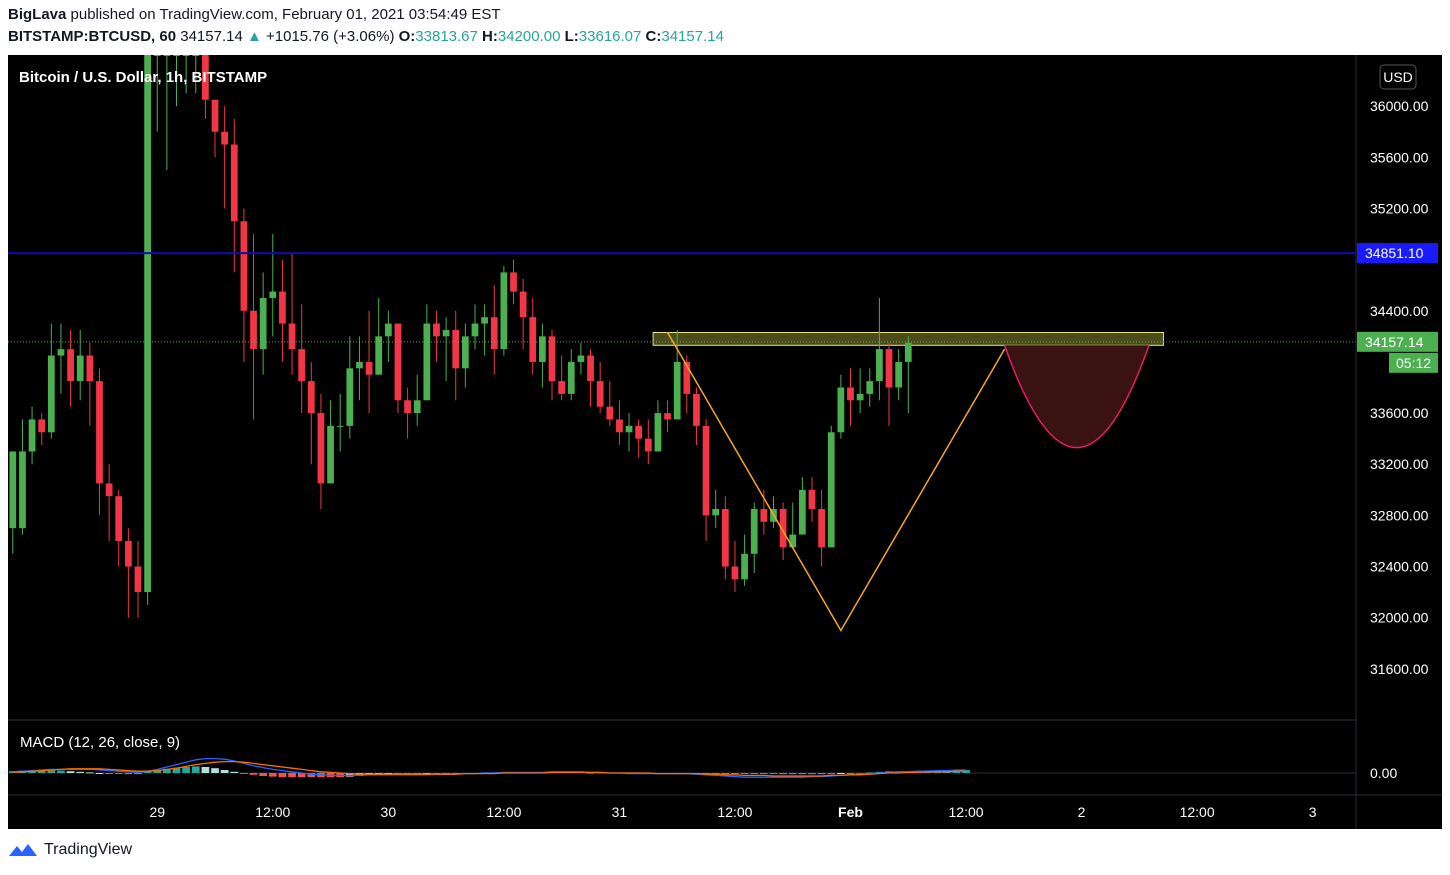 This screenshot has width=1450, height=875. I want to click on last-price-badge, so click(1397, 341).